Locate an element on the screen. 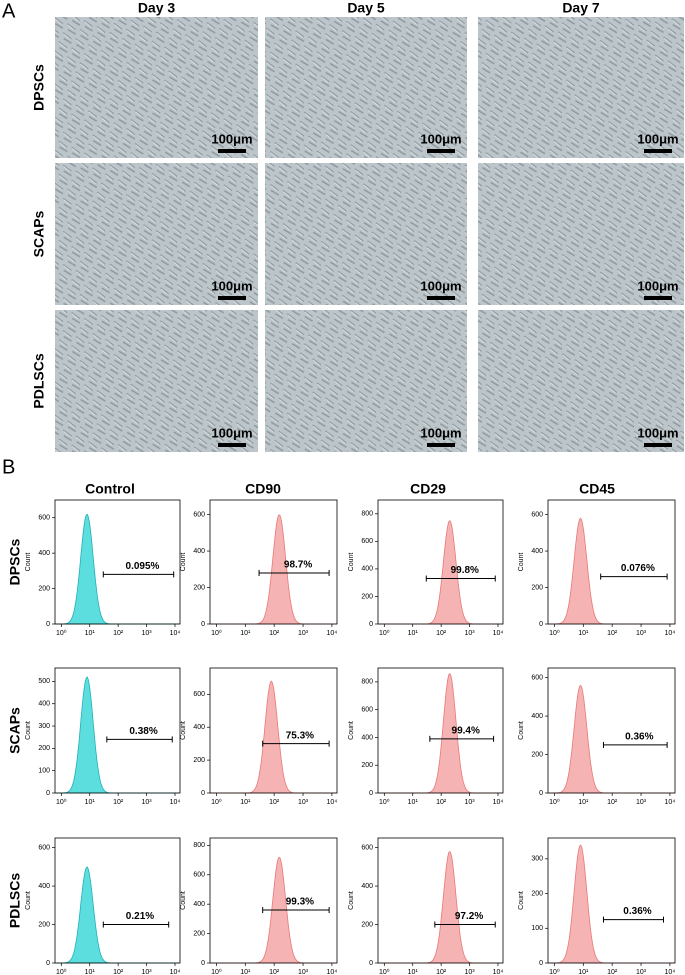  gate-percent: 98.7% is located at coordinates (298, 565).